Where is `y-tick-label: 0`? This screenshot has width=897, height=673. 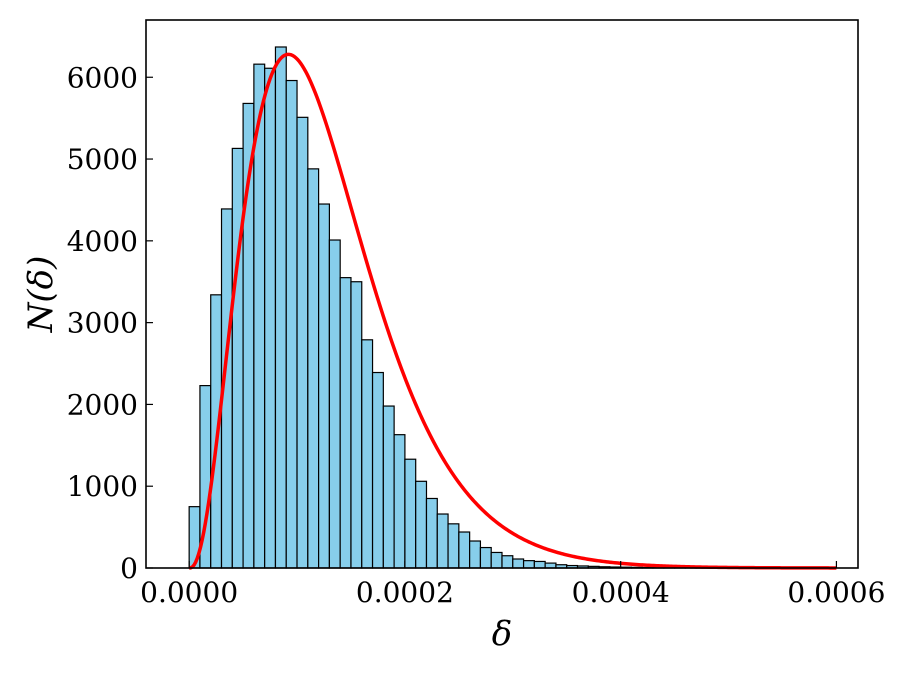
y-tick-label: 0 is located at coordinates (129, 568).